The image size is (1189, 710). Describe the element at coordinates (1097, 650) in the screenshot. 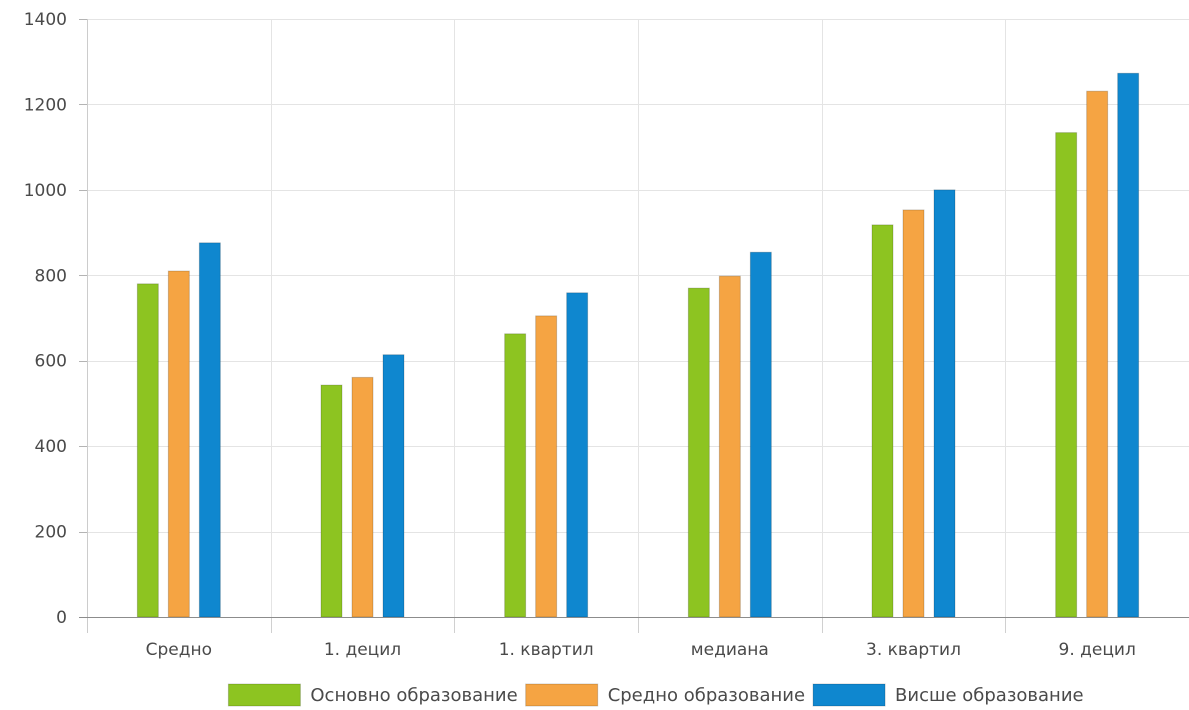

I see `x-tick-label: 9. децил` at that location.